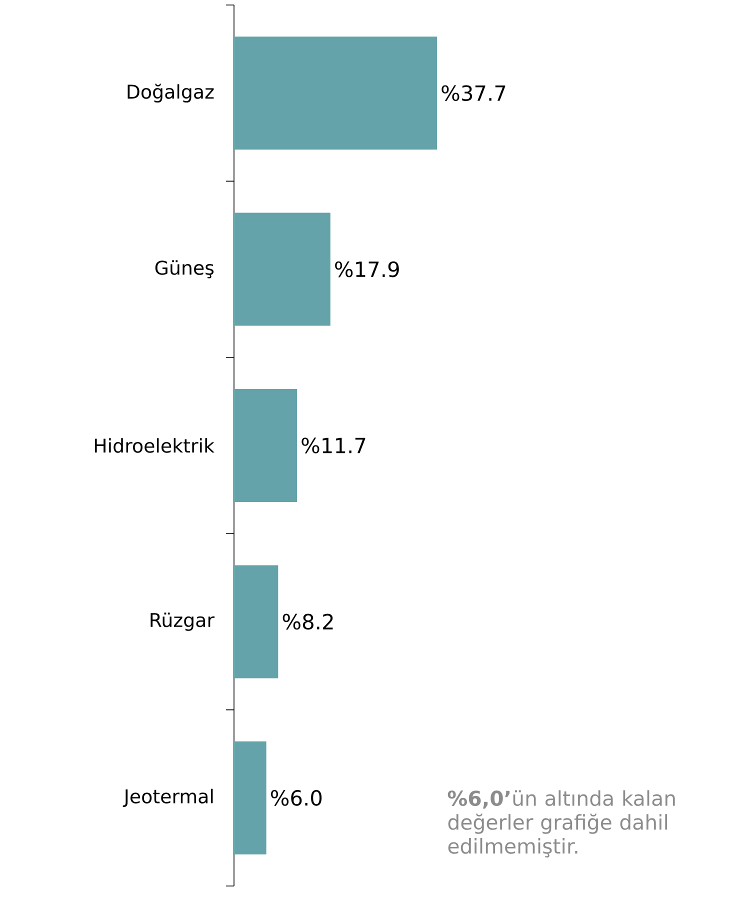 This screenshot has height=917, width=756. I want to click on y-tick-label: Hidroelektrik, so click(154, 445).